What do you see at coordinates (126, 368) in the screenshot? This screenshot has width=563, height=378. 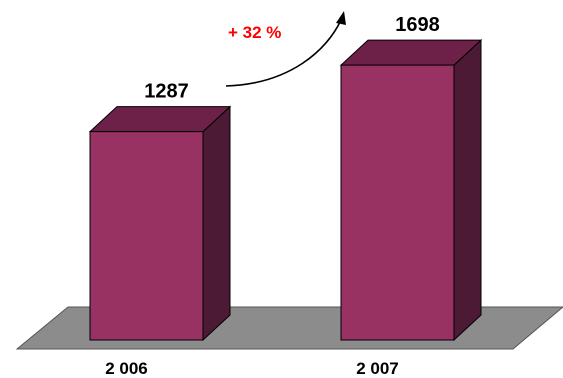 I see `category-label-1: 2 006` at bounding box center [126, 368].